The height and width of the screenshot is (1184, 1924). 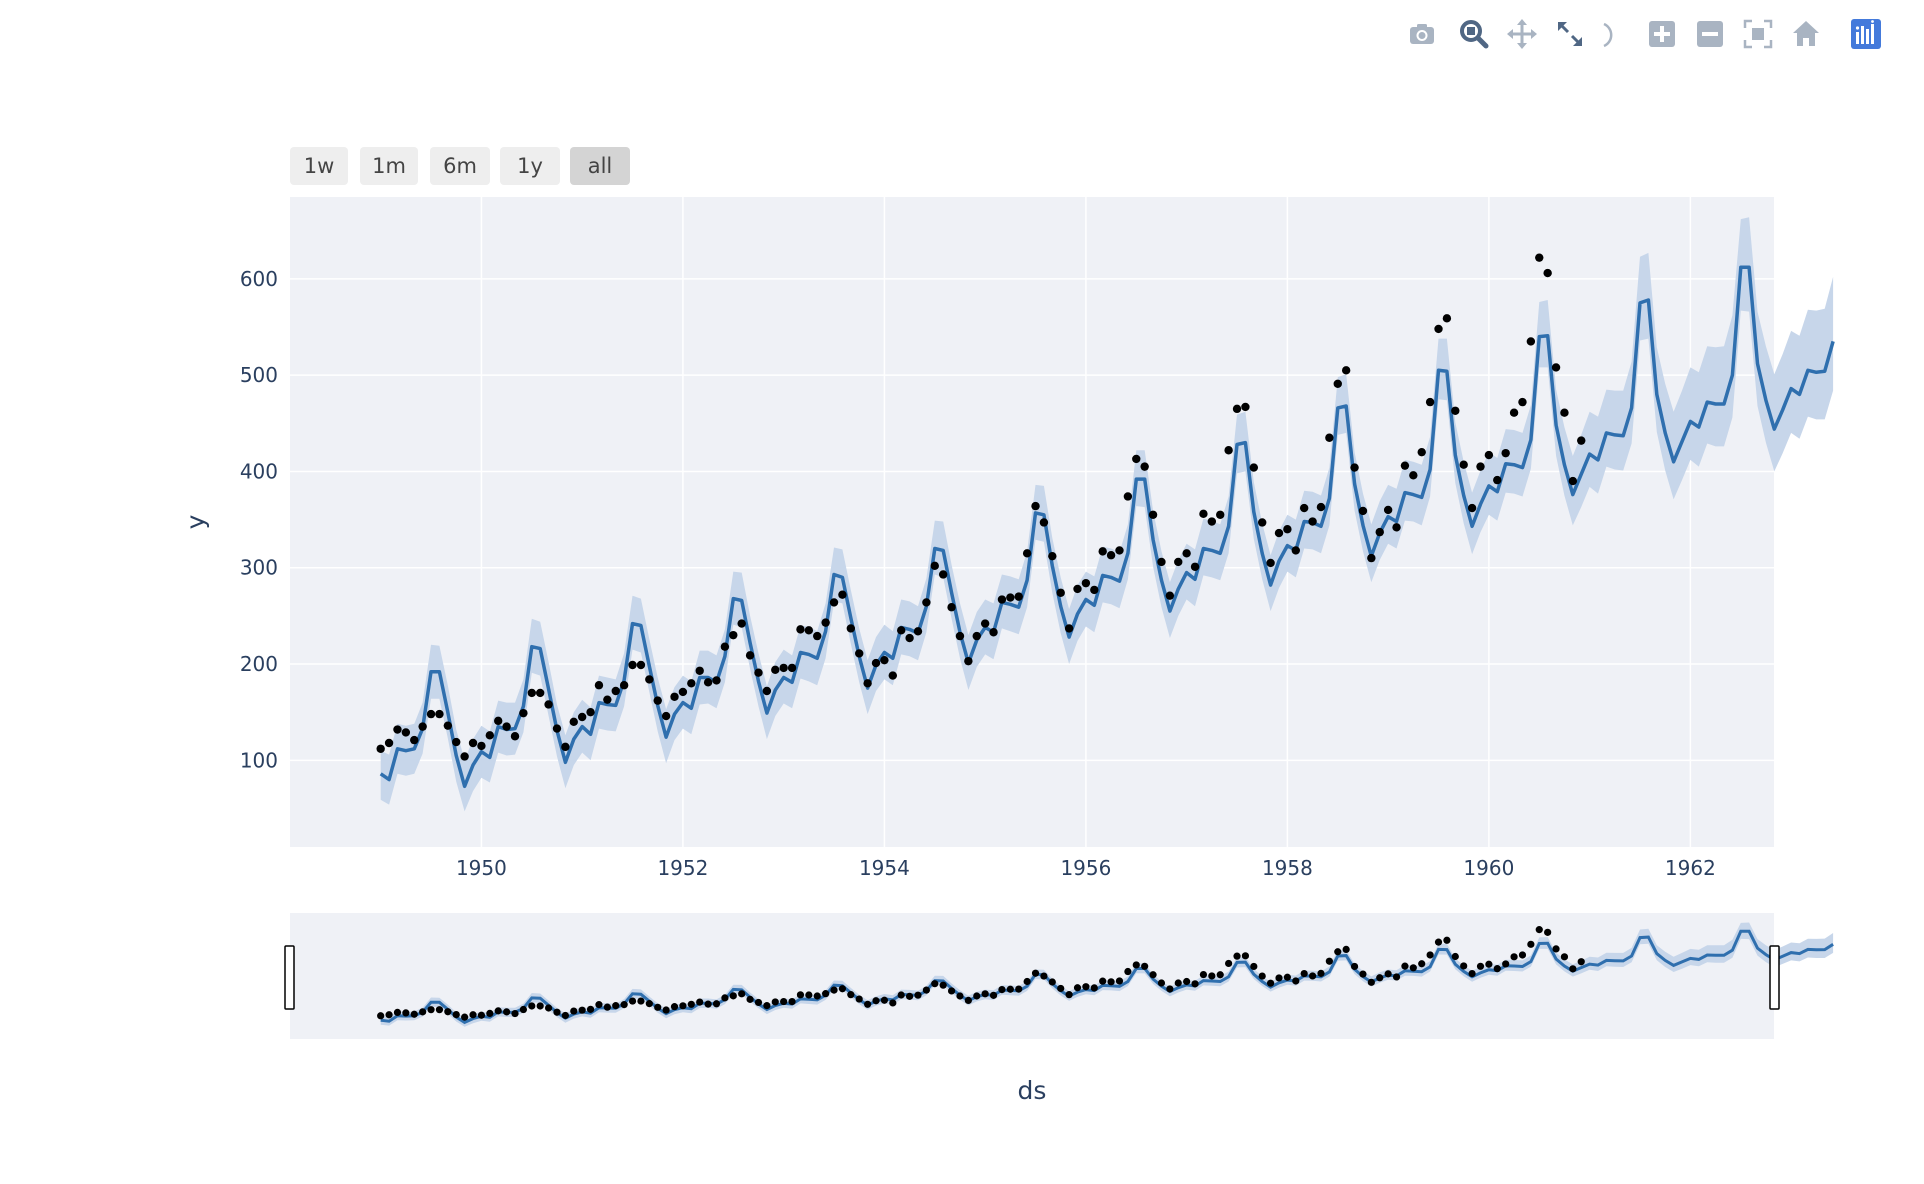 What do you see at coordinates (1710, 34) in the screenshot?
I see `zoom-out-icon` at bounding box center [1710, 34].